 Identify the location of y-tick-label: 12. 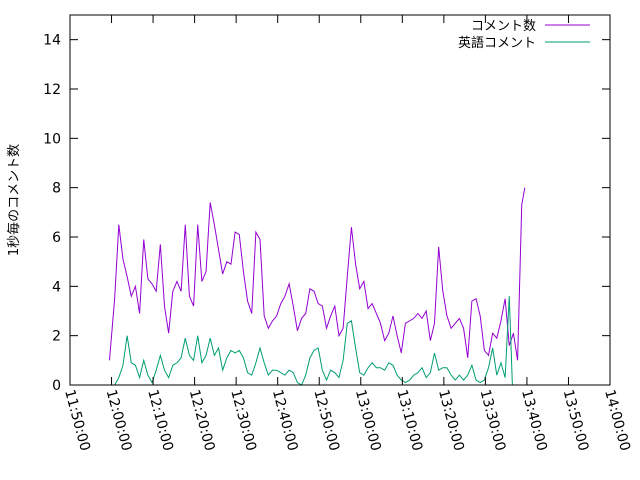
(52, 90).